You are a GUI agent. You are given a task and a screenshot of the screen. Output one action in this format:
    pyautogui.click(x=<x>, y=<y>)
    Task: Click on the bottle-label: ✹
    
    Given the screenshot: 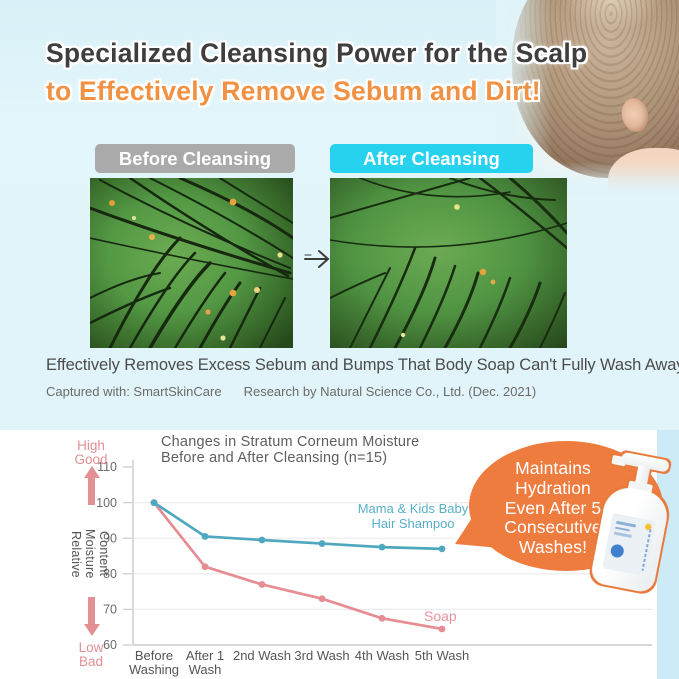 What is the action you would take?
    pyautogui.click(x=629, y=544)
    